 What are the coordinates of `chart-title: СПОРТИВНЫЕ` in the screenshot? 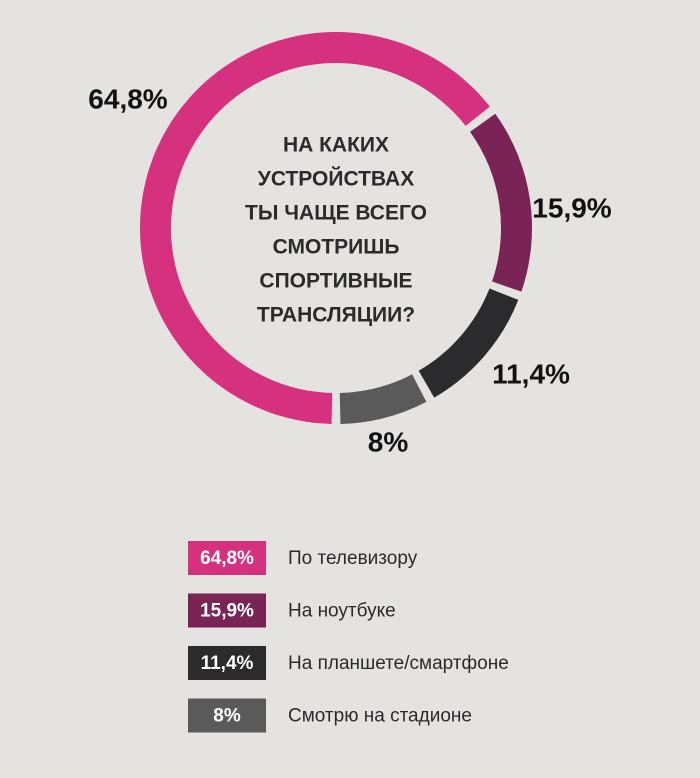 It's located at (335, 281).